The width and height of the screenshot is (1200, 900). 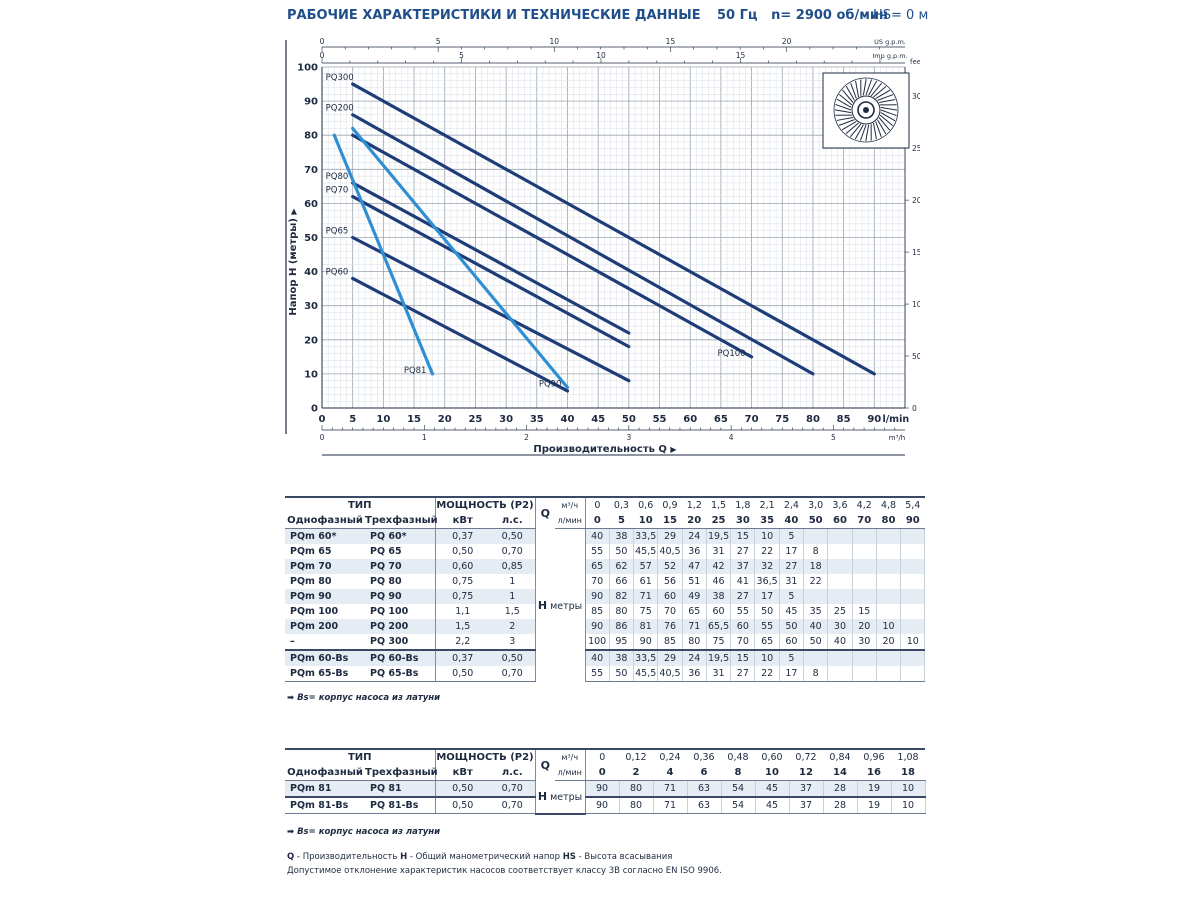 I want to click on series-pq300, so click(x=613, y=229).